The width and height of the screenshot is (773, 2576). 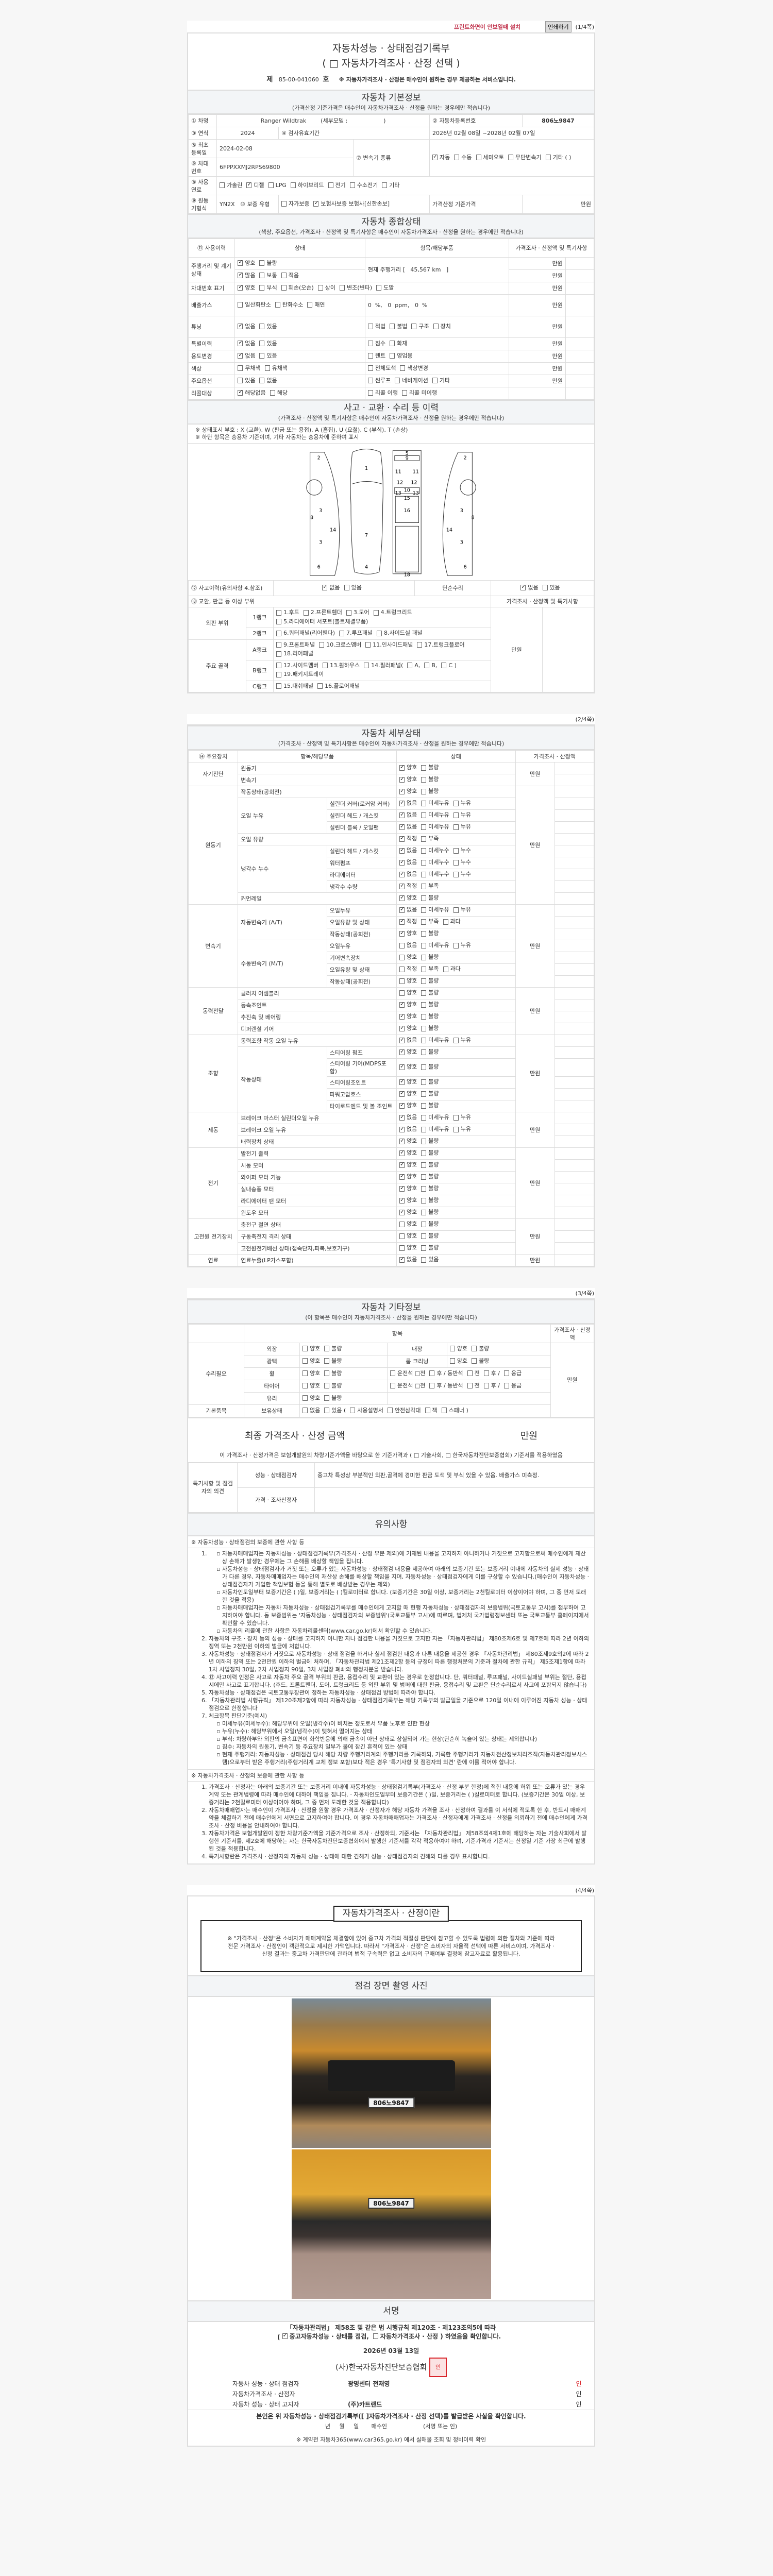 I want to click on checkbox-option: 적음, so click(x=290, y=276).